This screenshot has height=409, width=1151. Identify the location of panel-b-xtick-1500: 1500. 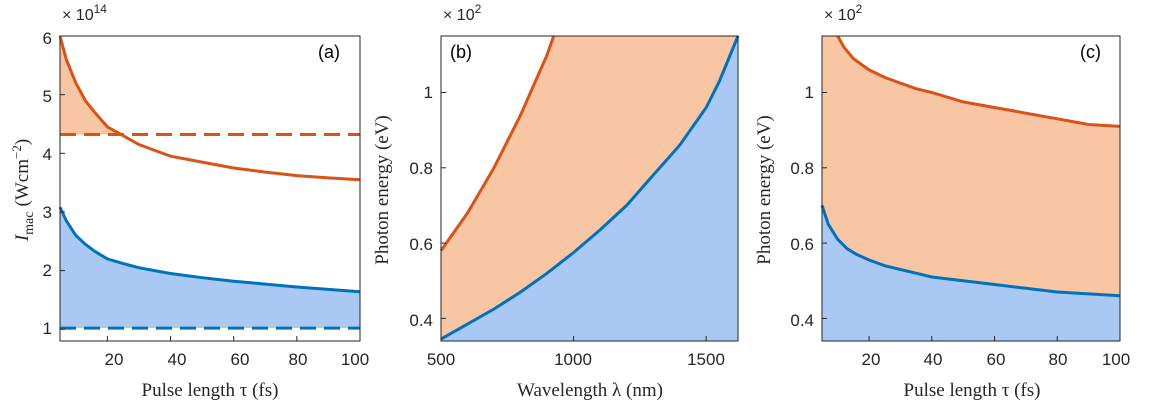
(706, 359).